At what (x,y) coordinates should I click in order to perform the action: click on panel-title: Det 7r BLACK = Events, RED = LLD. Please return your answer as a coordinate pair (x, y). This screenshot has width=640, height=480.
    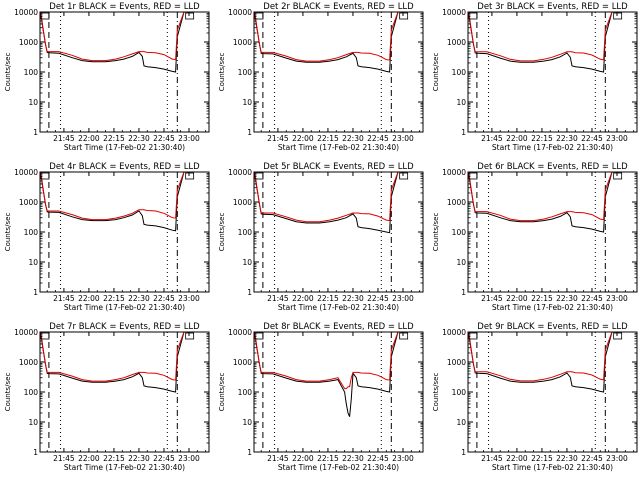
    Looking at the image, I should click on (124, 327).